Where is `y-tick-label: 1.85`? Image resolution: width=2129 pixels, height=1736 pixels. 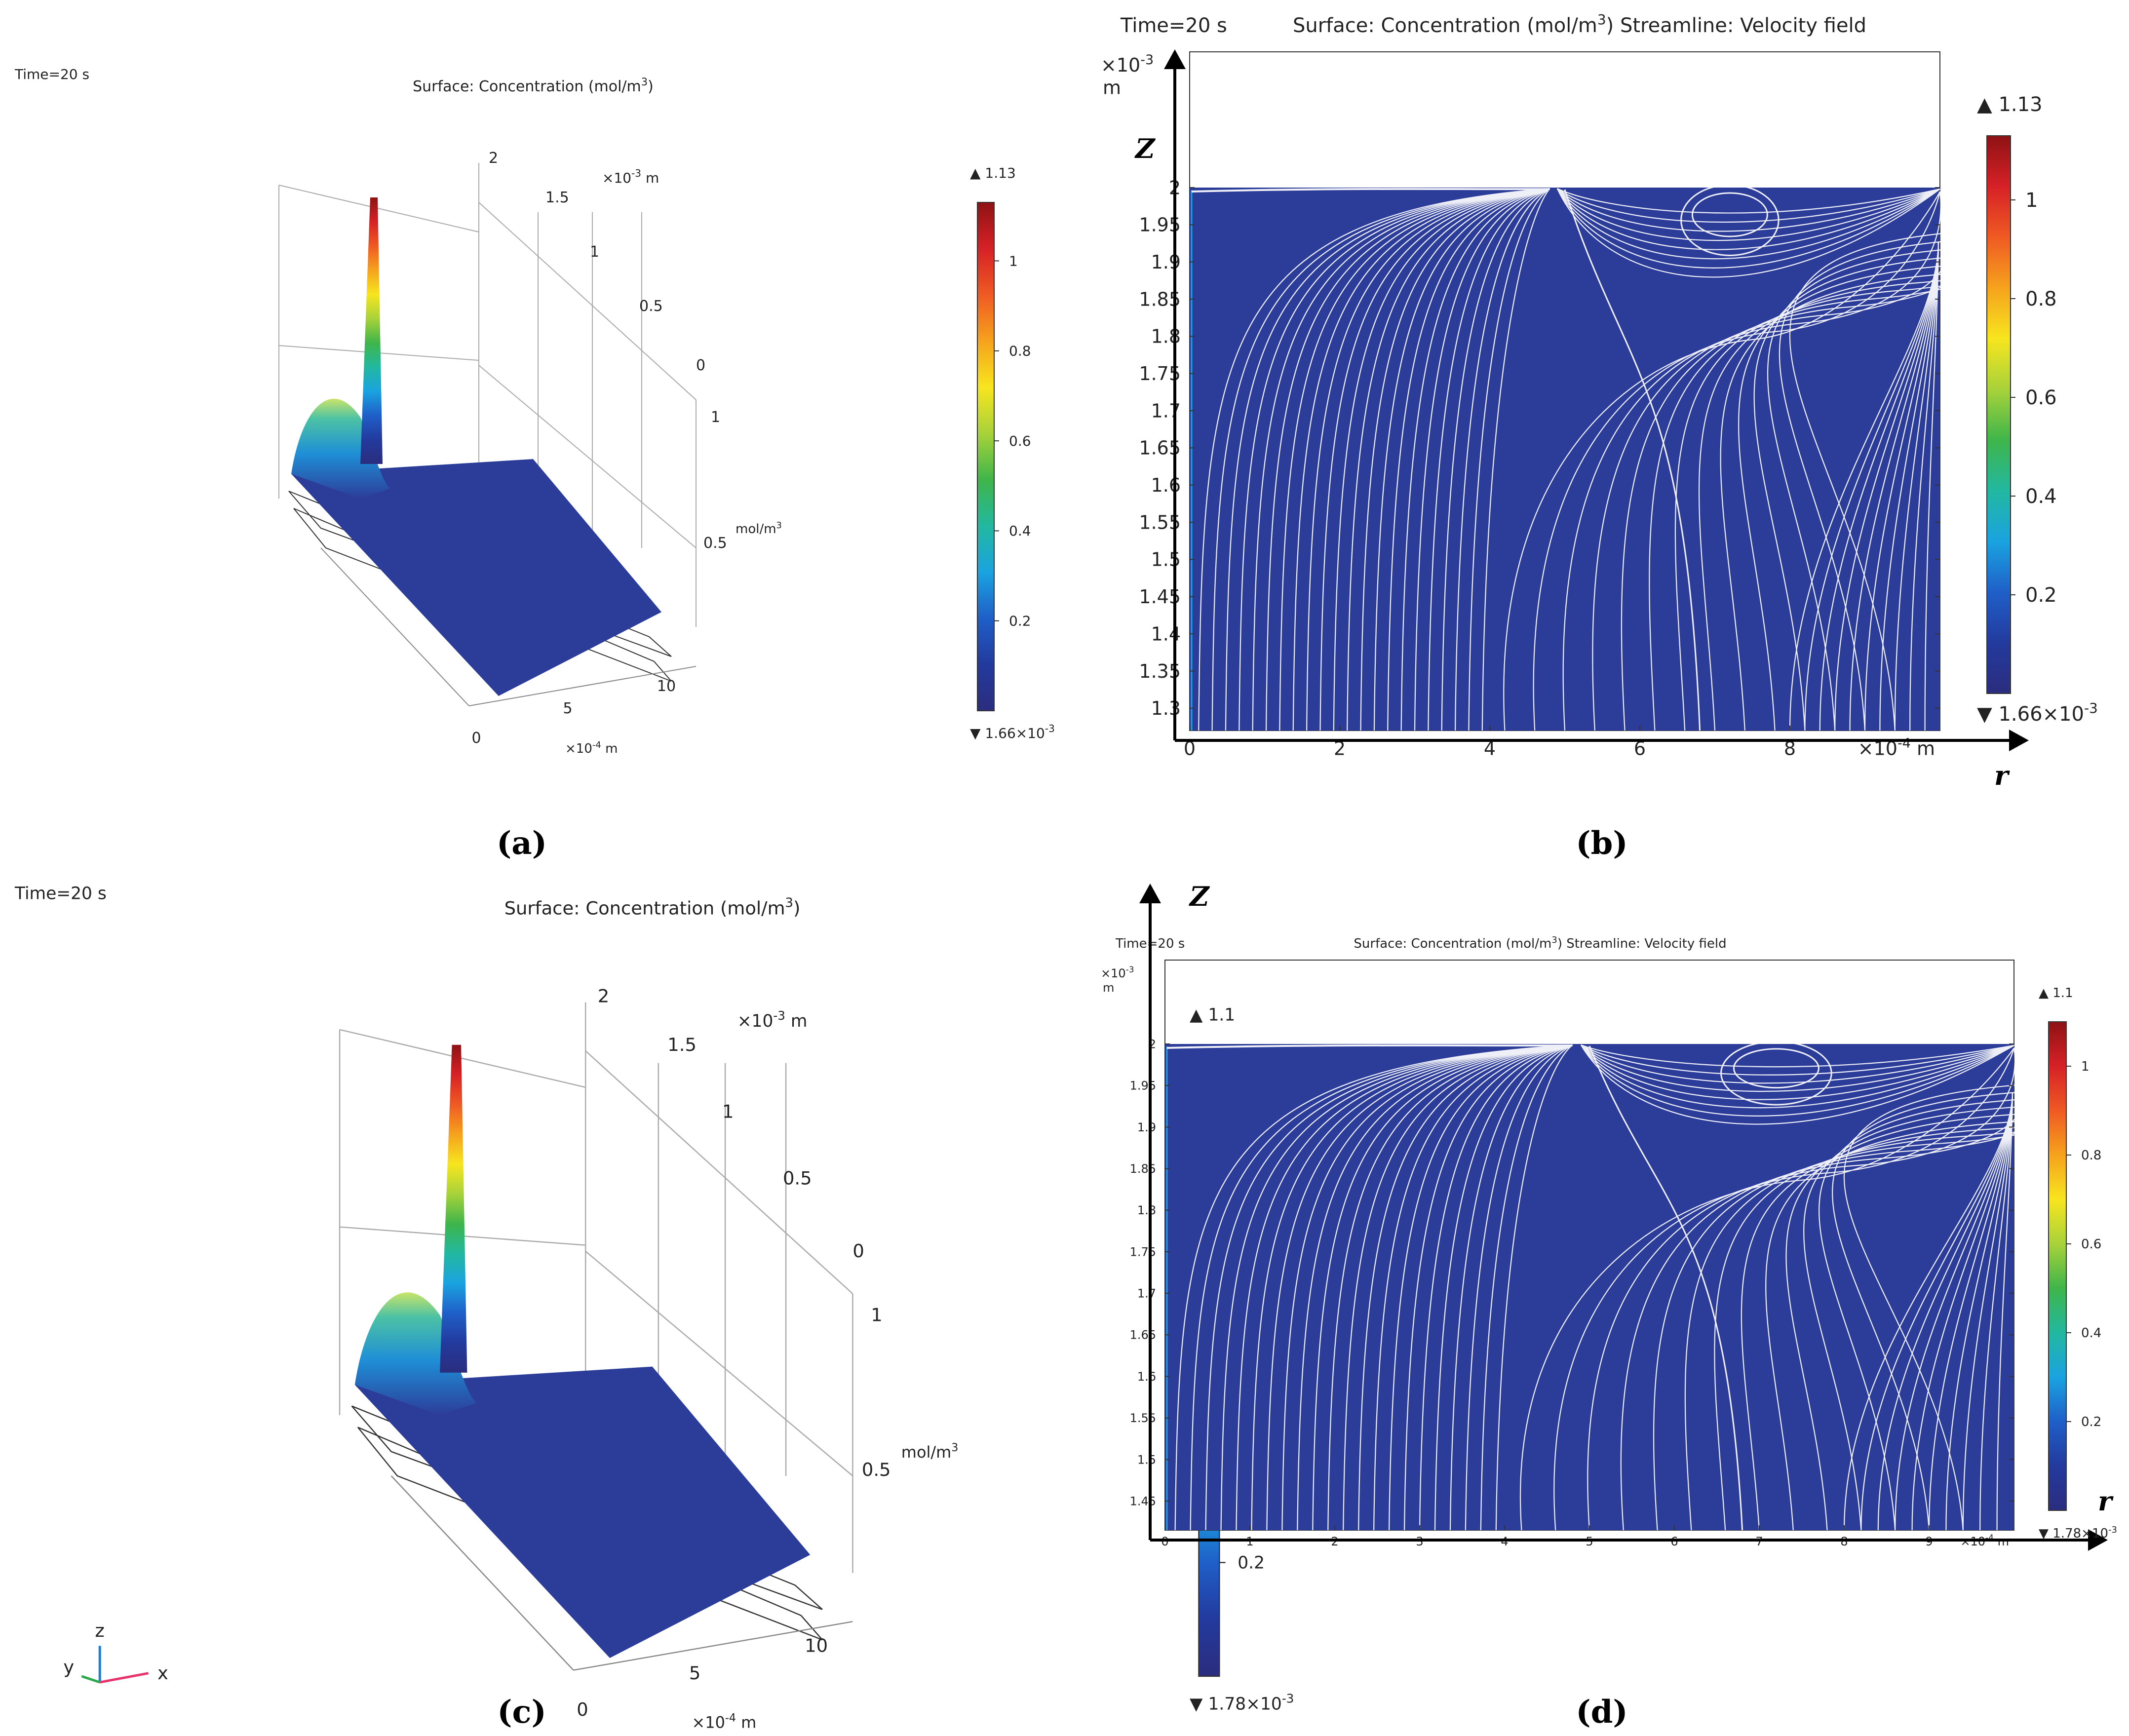 y-tick-label: 1.85 is located at coordinates (1143, 1169).